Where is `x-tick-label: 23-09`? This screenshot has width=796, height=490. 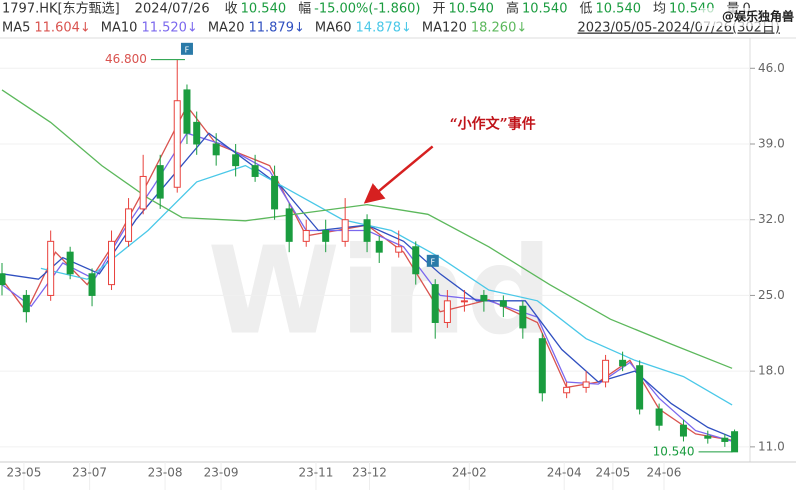
x-tick-label: 23-09 is located at coordinates (221, 473).